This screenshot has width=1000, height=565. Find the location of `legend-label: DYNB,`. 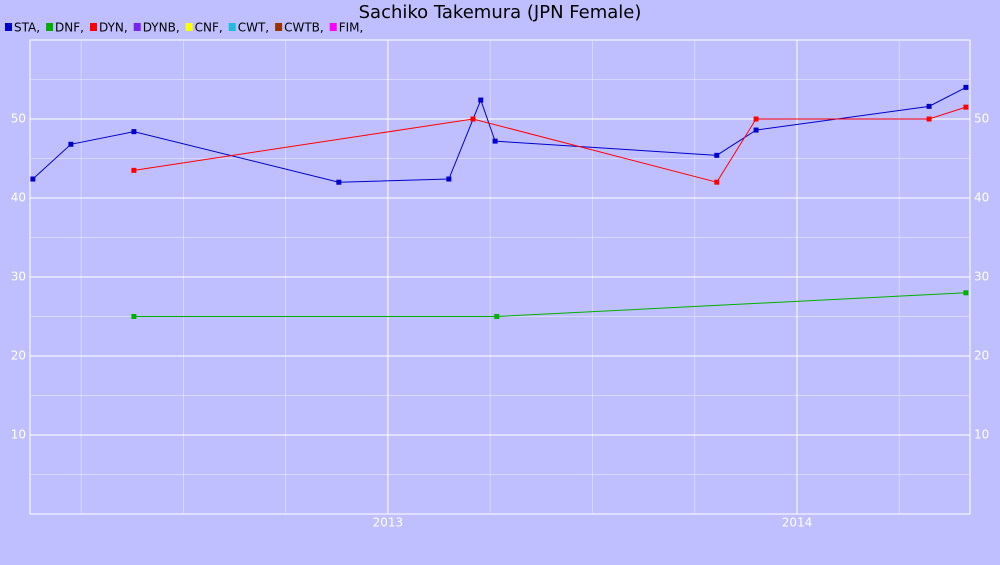

legend-label: DYNB, is located at coordinates (161, 28).